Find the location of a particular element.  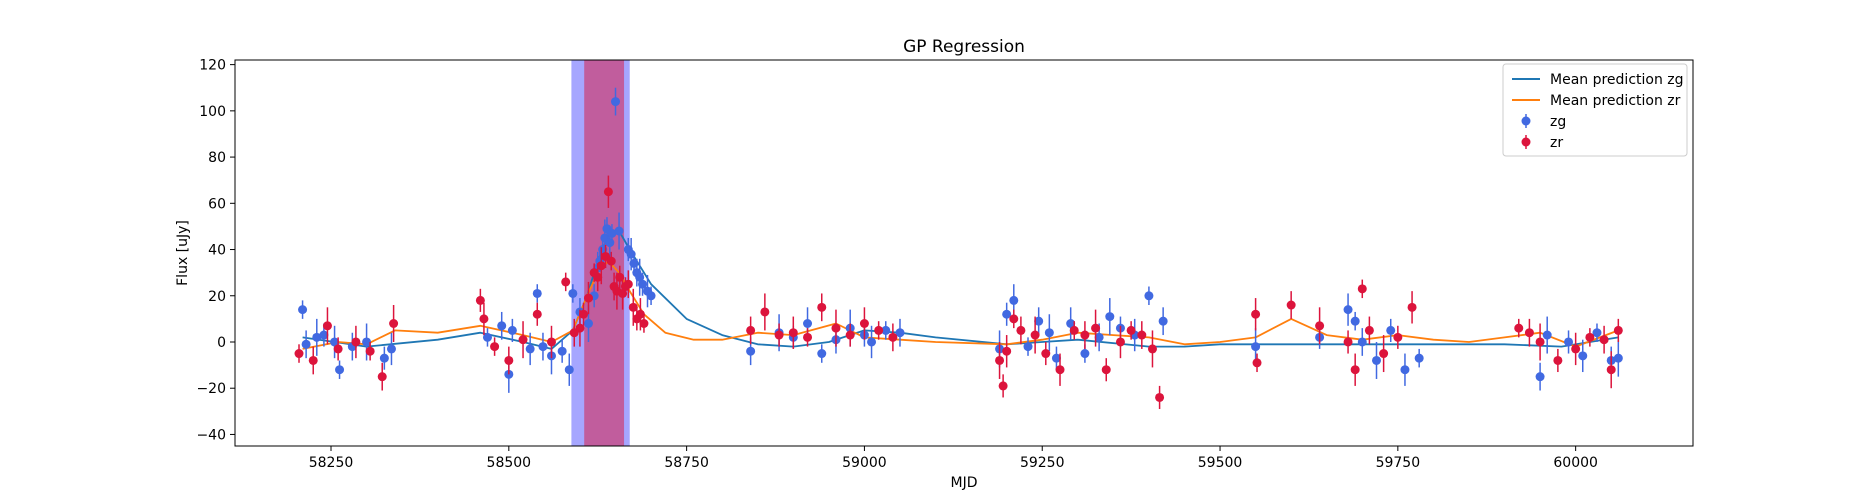

y-tick-label: 60 is located at coordinates (217, 204).